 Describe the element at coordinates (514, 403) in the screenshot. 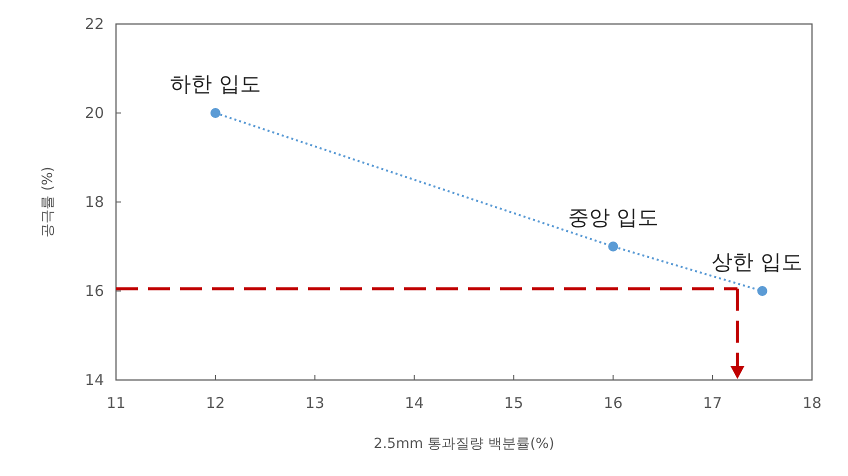

I see `x-tick-label: 15` at that location.